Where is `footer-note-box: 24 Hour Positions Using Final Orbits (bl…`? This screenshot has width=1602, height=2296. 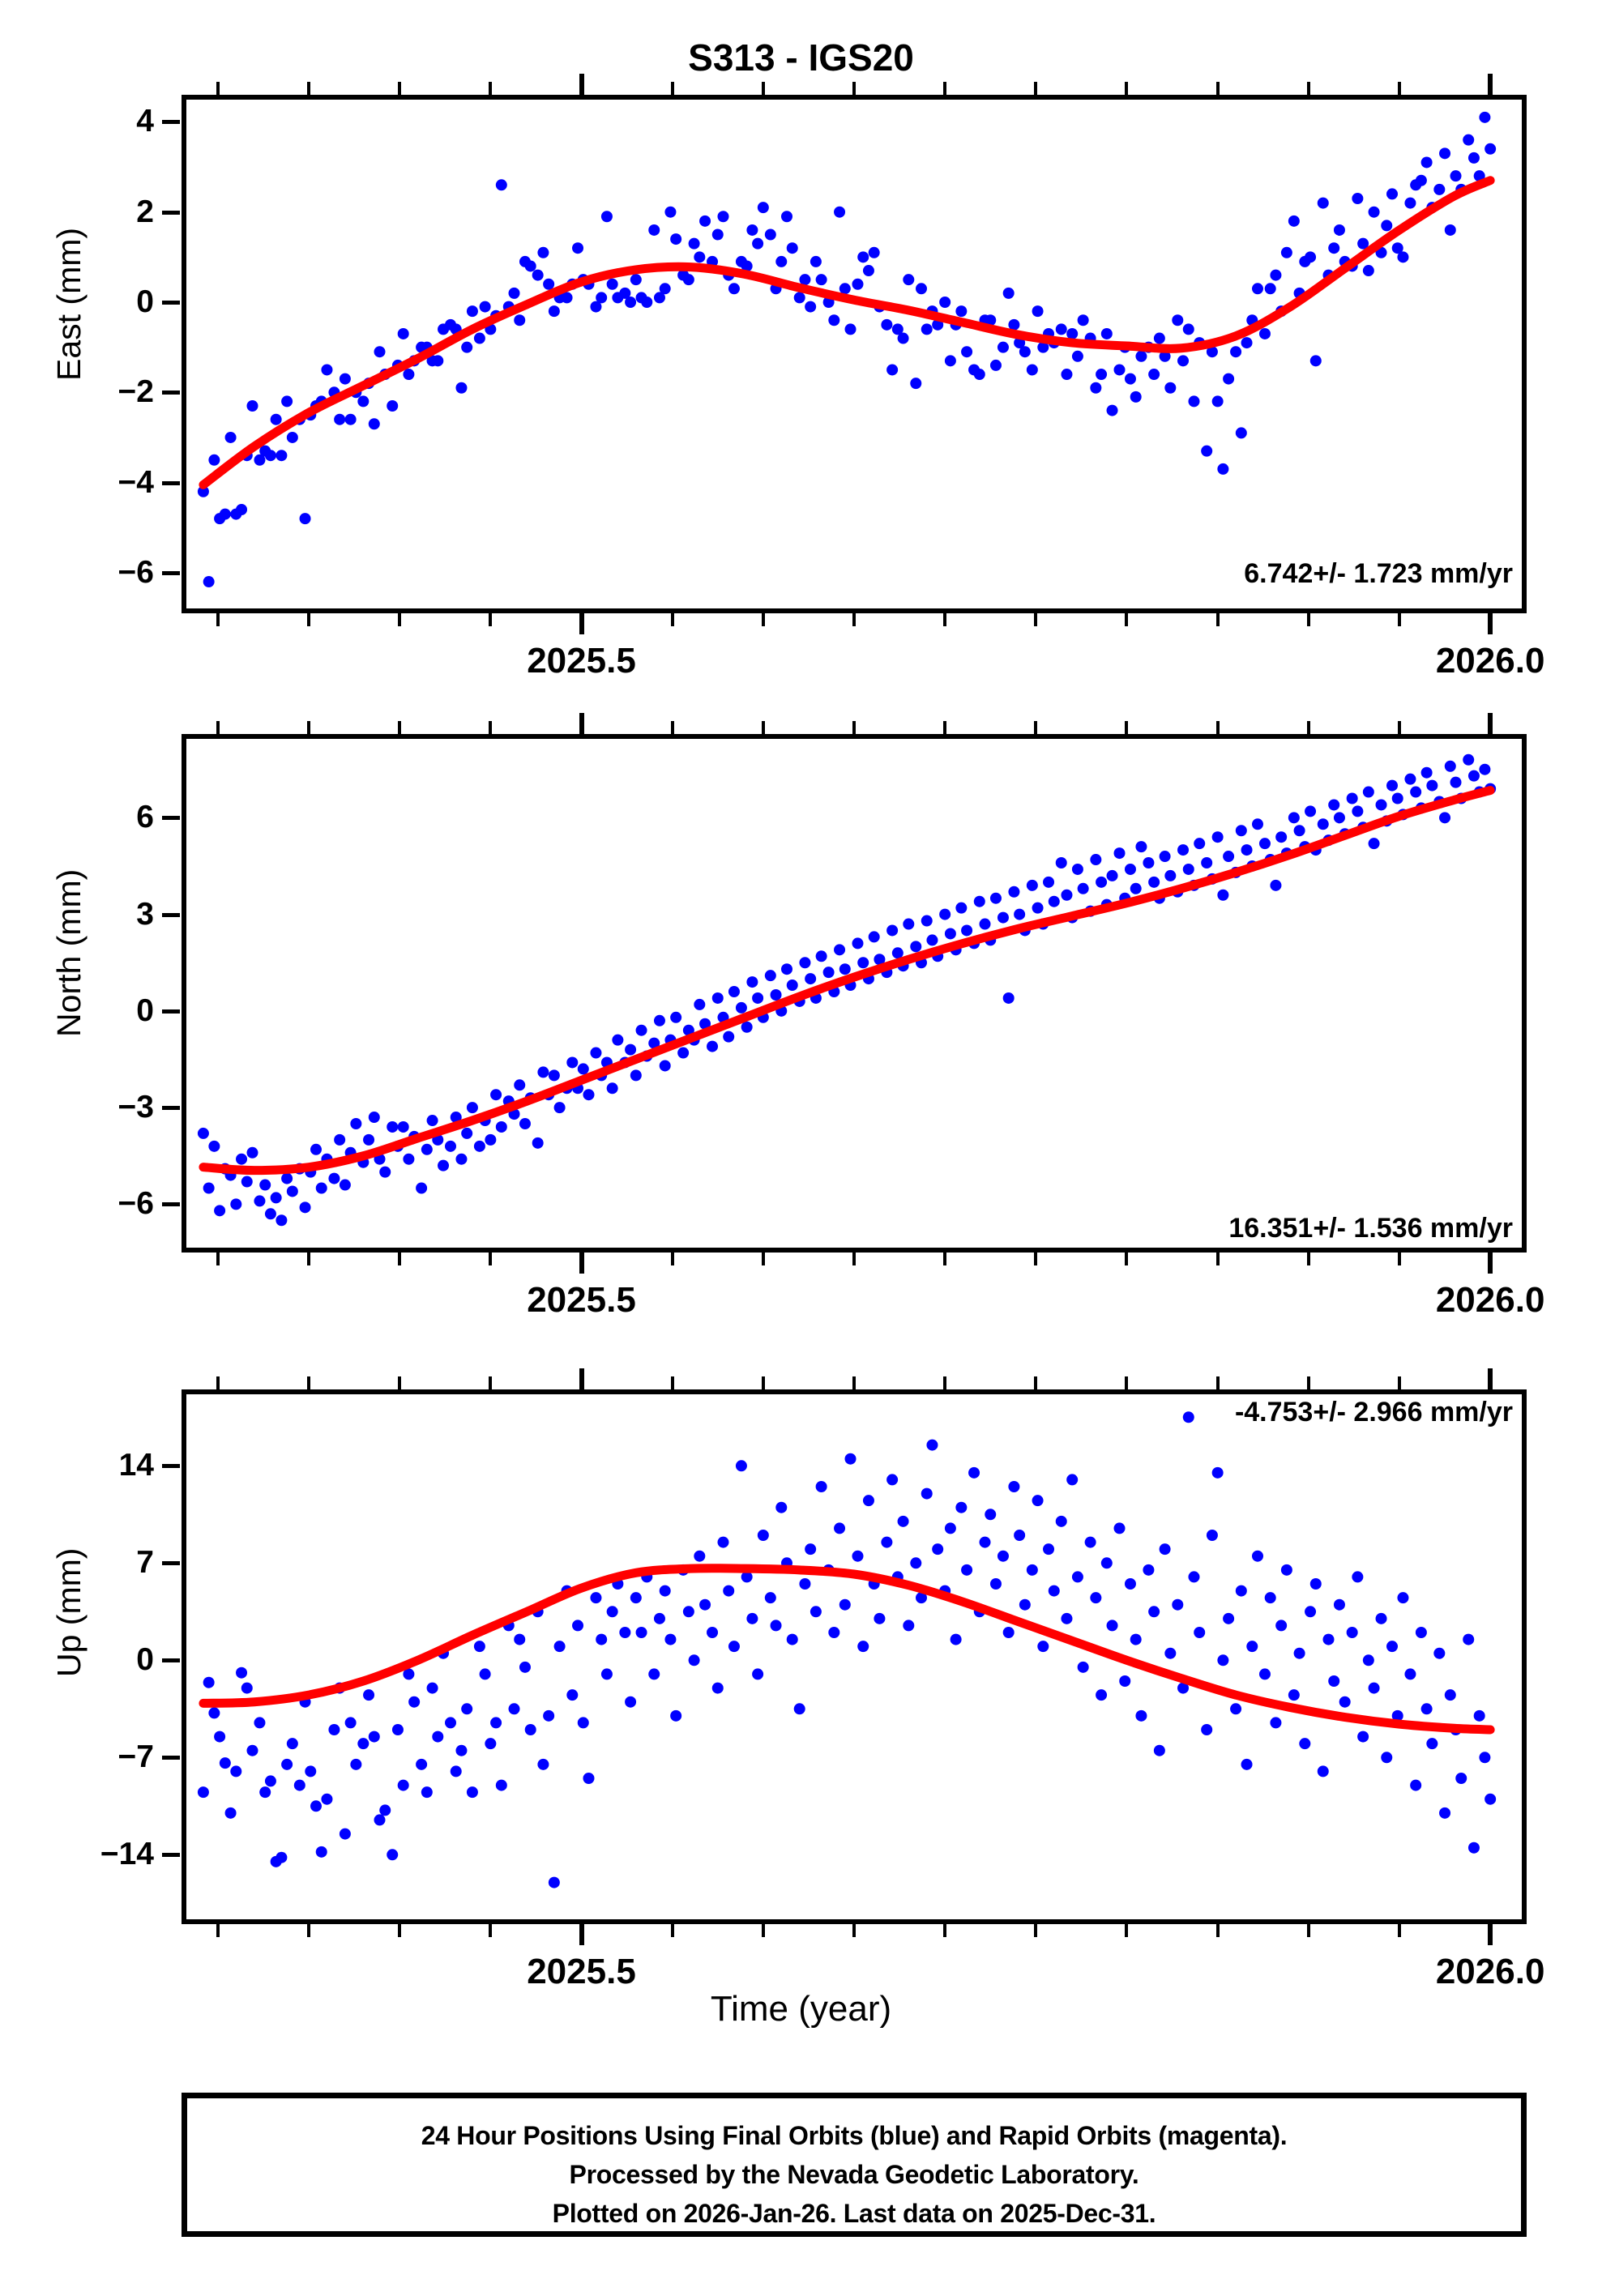
footer-note-box: 24 Hour Positions Using Final Orbits (bl… is located at coordinates (854, 2165).